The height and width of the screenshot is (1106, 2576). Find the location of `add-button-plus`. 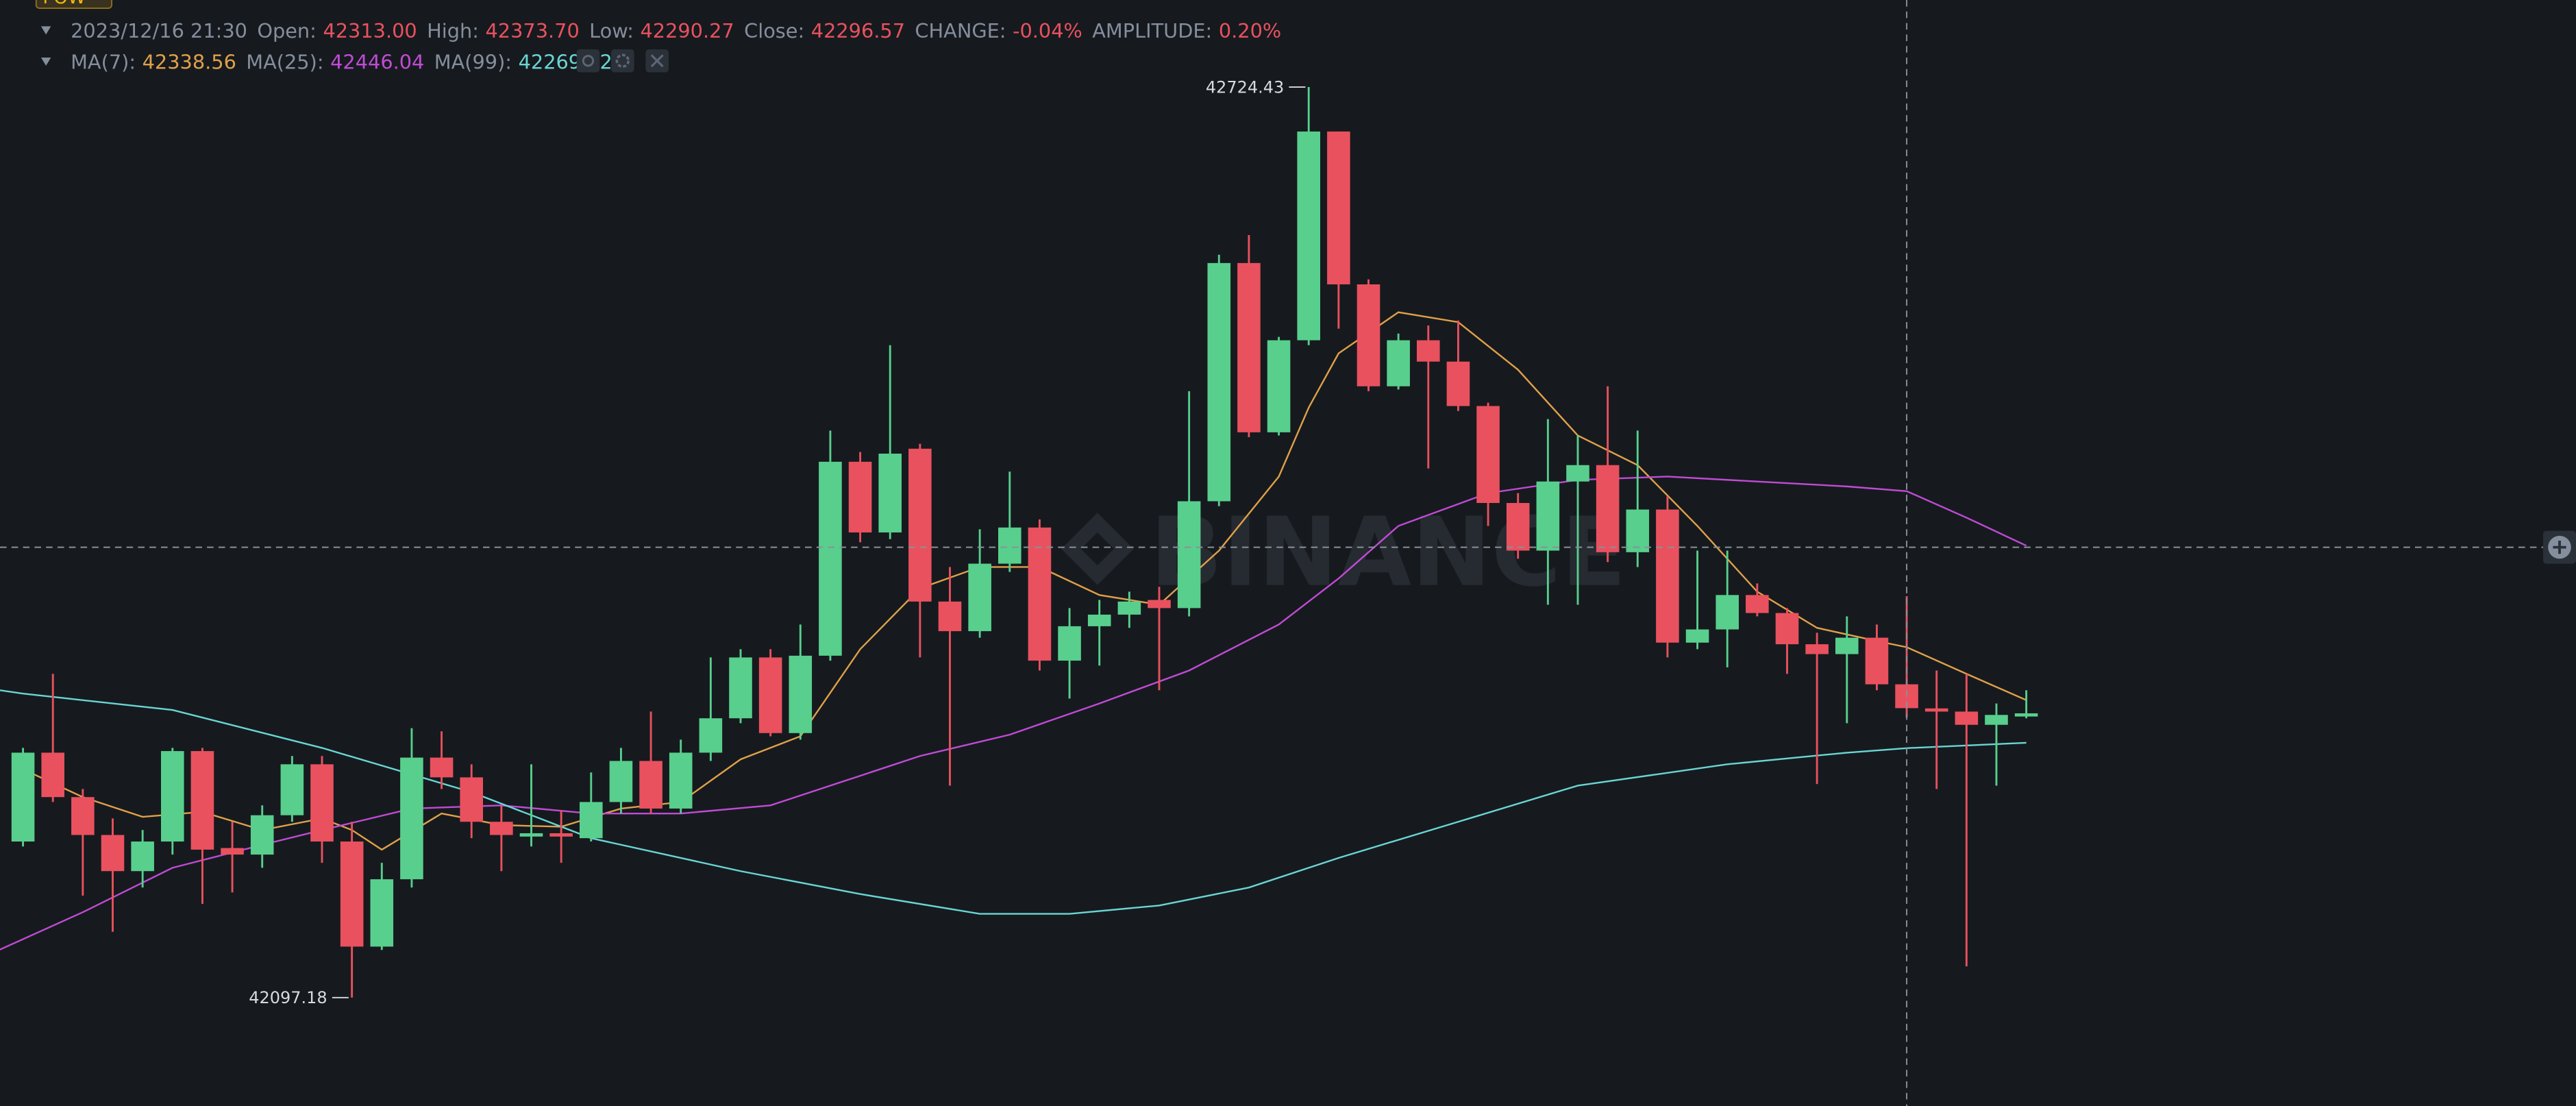

add-button-plus is located at coordinates (2559, 547).